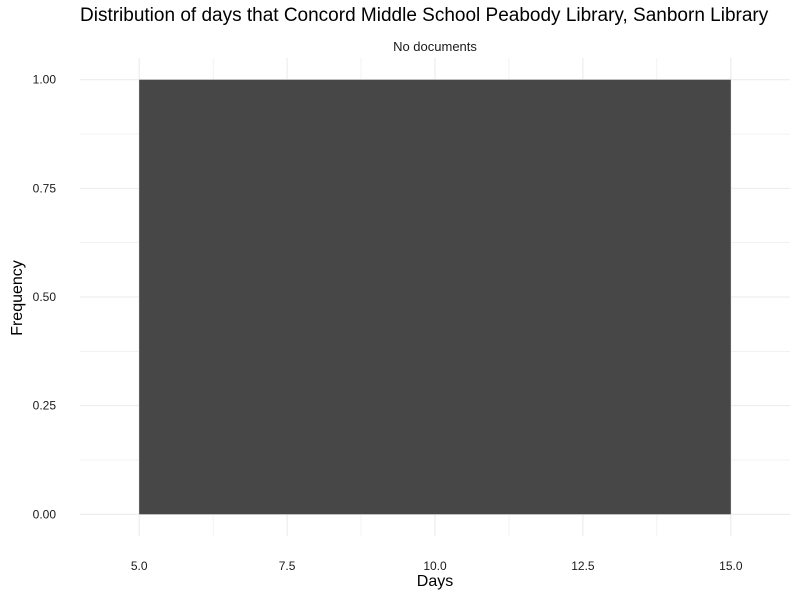 The image size is (800, 600). I want to click on x-tick-label: 15.0, so click(731, 566).